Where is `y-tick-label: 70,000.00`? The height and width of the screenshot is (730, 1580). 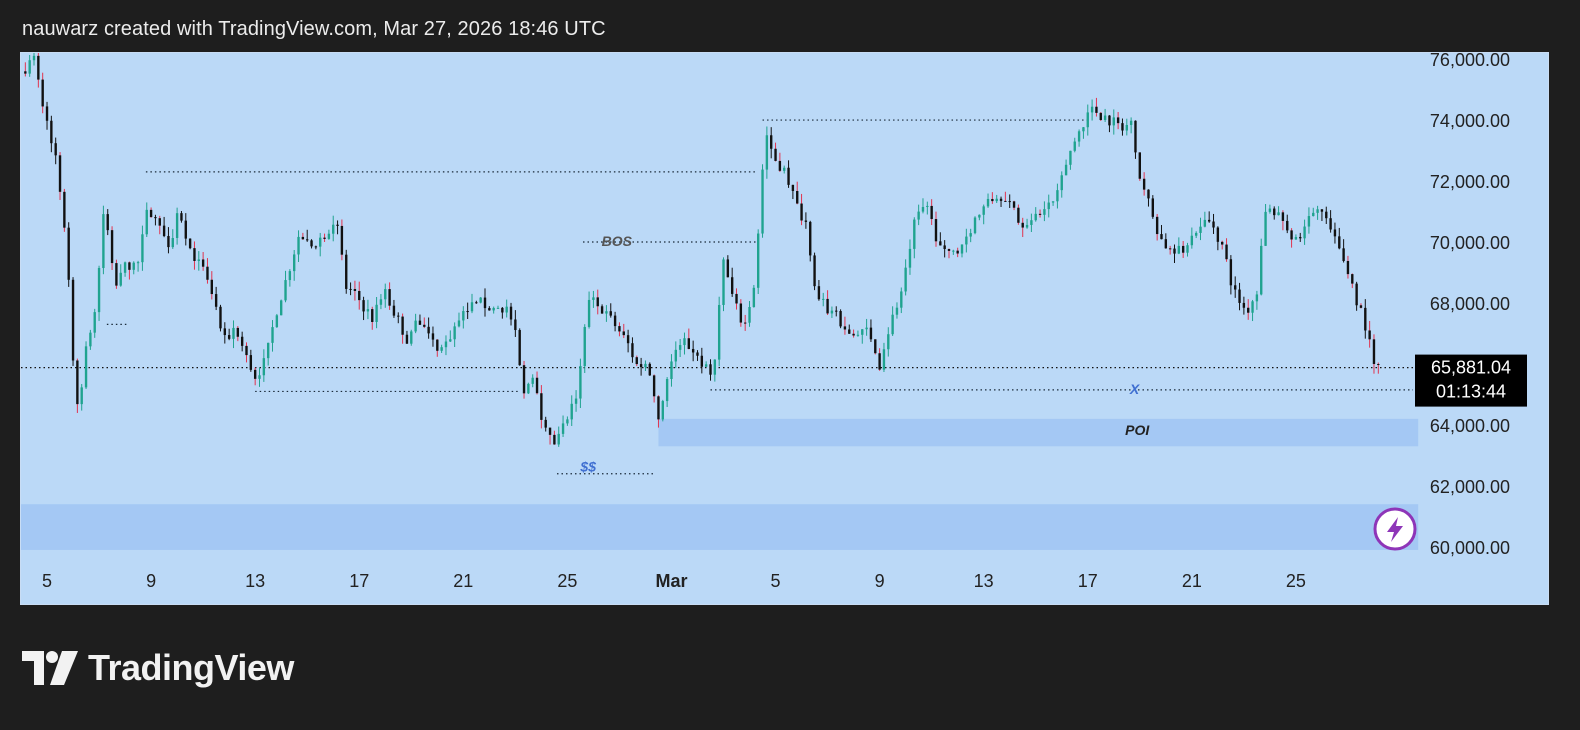 y-tick-label: 70,000.00 is located at coordinates (1470, 243).